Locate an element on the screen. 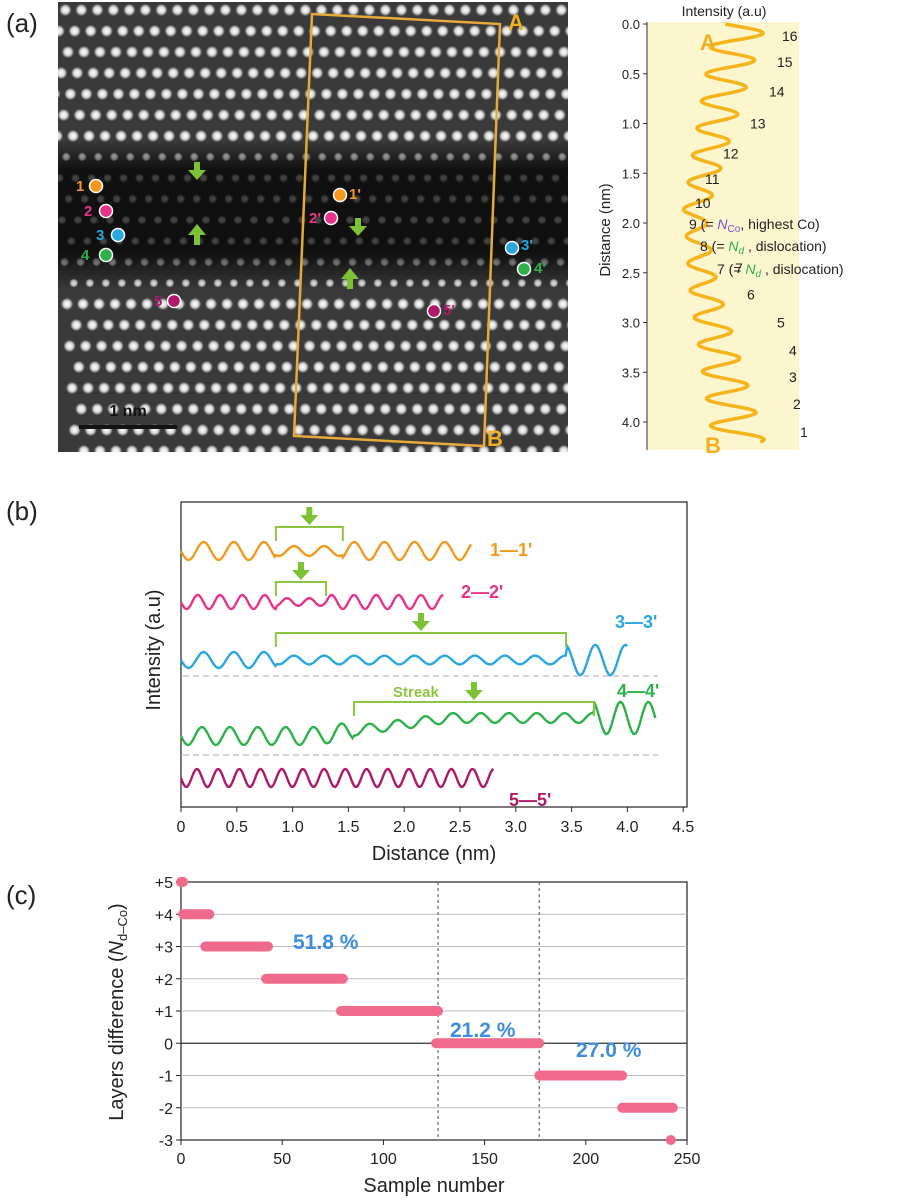 This screenshot has width=898, height=1200. scale-bar is located at coordinates (128, 427).